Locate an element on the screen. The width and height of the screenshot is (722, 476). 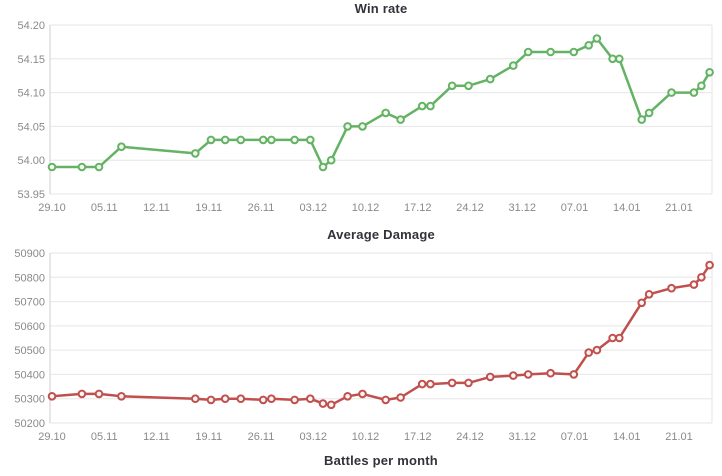
win-rate-title: Win rate is located at coordinates (381, 8).